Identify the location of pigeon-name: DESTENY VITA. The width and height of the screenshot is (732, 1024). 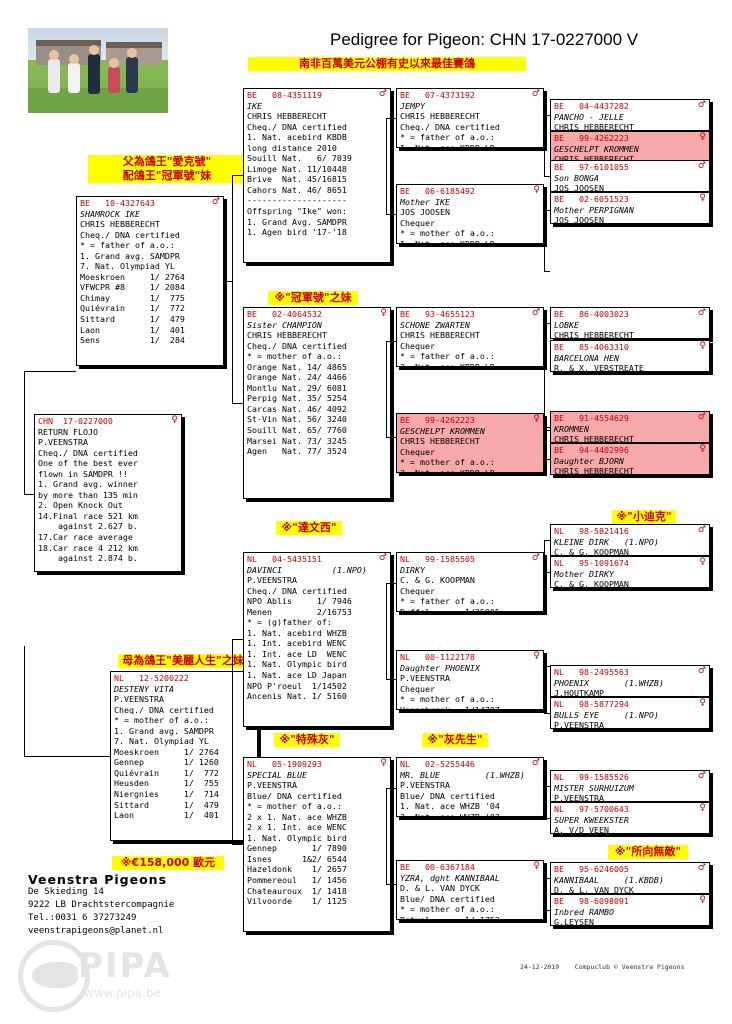
(144, 688).